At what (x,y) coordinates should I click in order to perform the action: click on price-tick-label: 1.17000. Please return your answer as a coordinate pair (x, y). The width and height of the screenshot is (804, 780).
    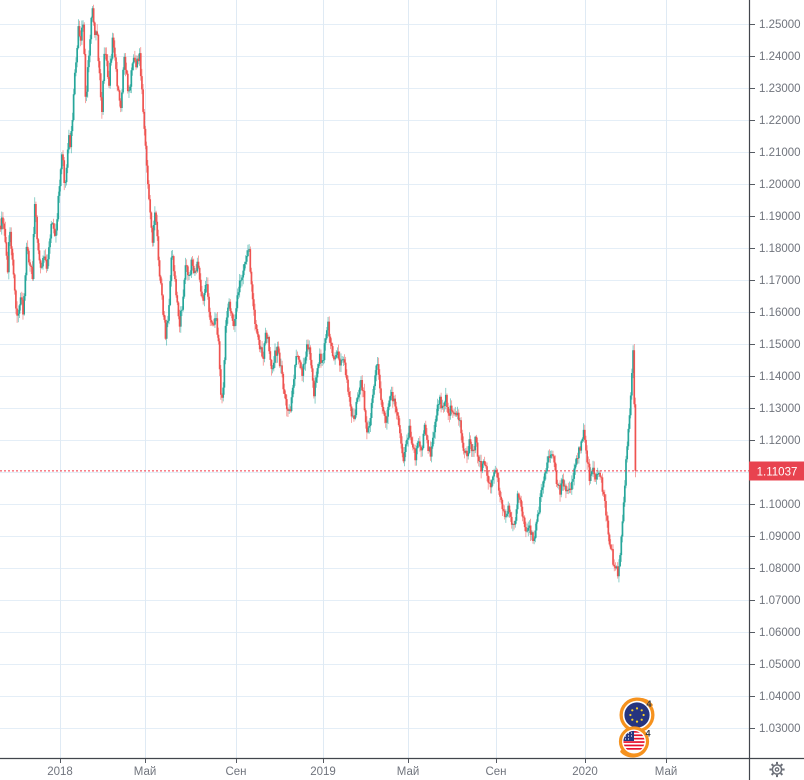
    Looking at the image, I should click on (780, 281).